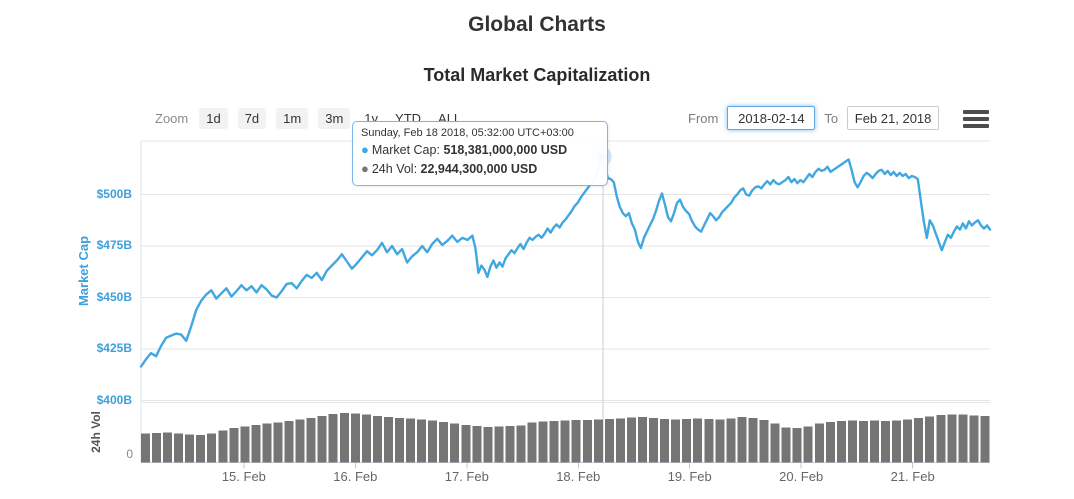 The image size is (1074, 499). Describe the element at coordinates (537, 75) in the screenshot. I see `chart-title: Total Market Capitalization` at that location.